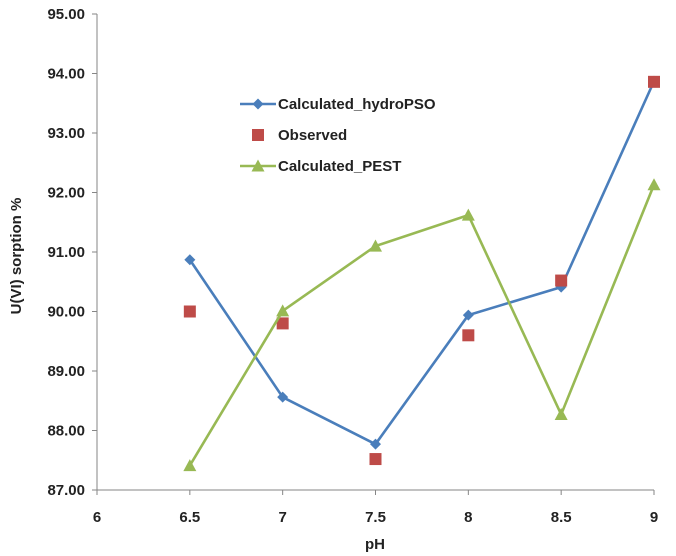 Image resolution: width=676 pixels, height=556 pixels. I want to click on y-tick-label: 92.00, so click(66, 193).